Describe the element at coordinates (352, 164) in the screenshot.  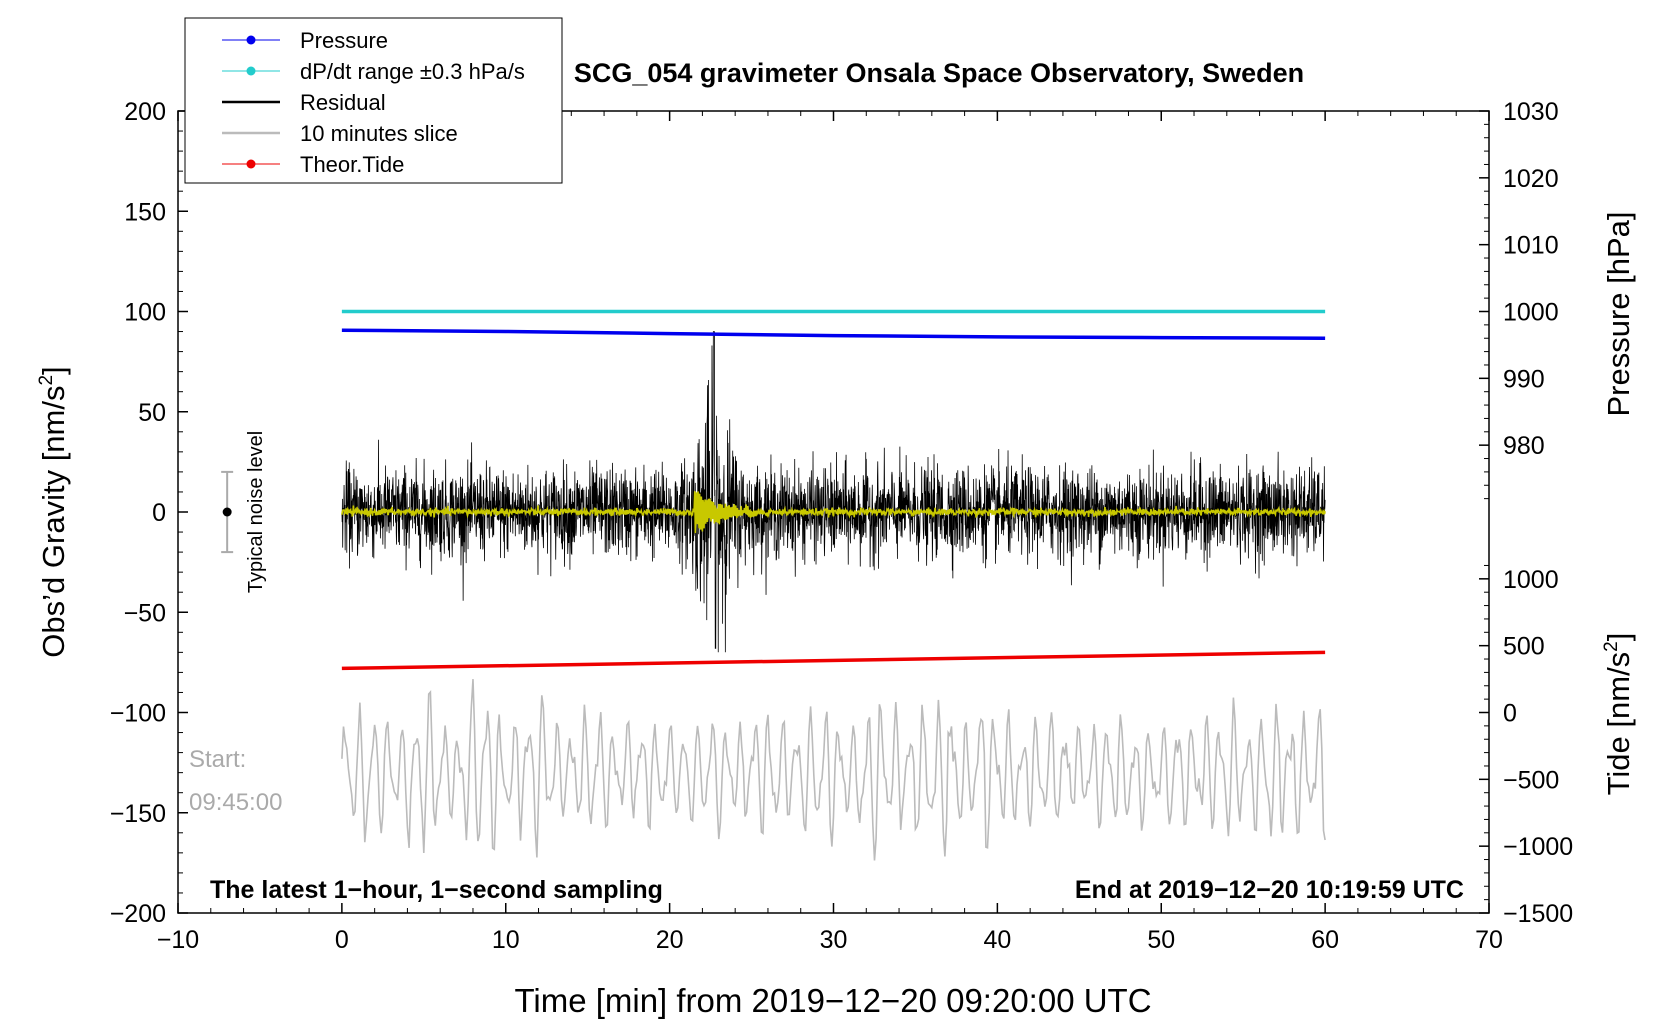
I see `legend-label: Theor.Tide` at that location.